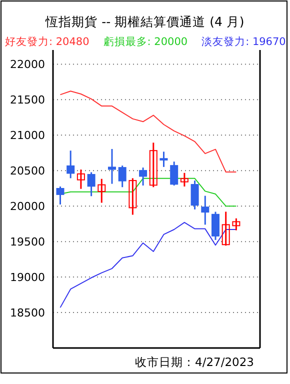 The width and height of the screenshot is (290, 384). What do you see at coordinates (27, 100) in the screenshot?
I see `y-tick-label: 21500` at bounding box center [27, 100].